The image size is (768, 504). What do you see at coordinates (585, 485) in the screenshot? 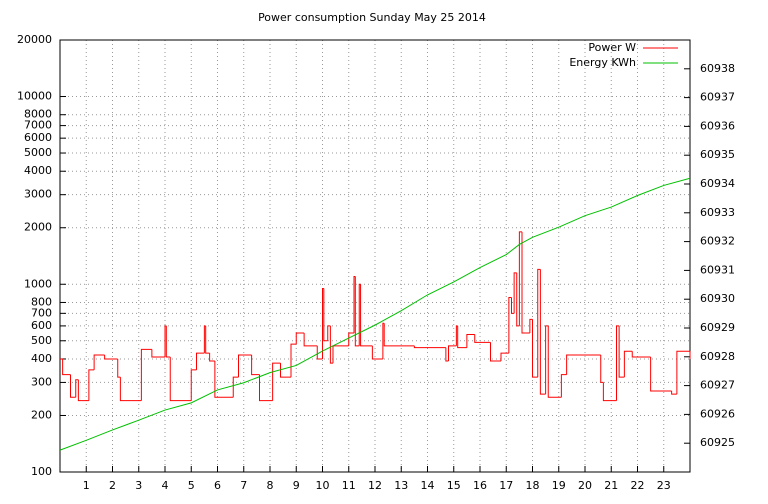
I see `x-tick-label: 20` at bounding box center [585, 485].